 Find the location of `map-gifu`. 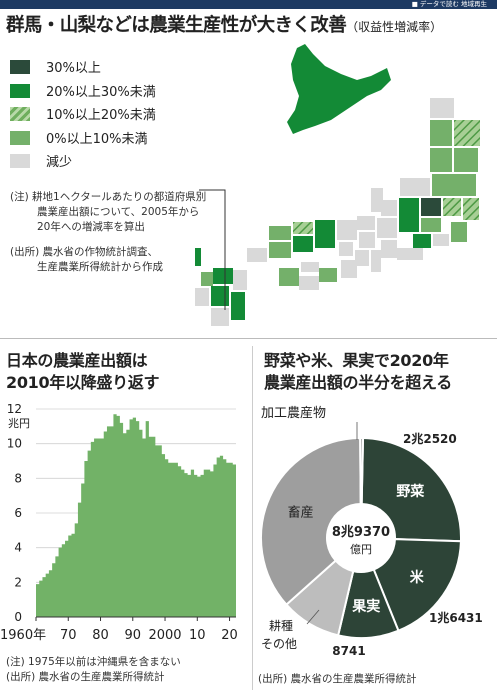

map-gifu is located at coordinates (387, 228).